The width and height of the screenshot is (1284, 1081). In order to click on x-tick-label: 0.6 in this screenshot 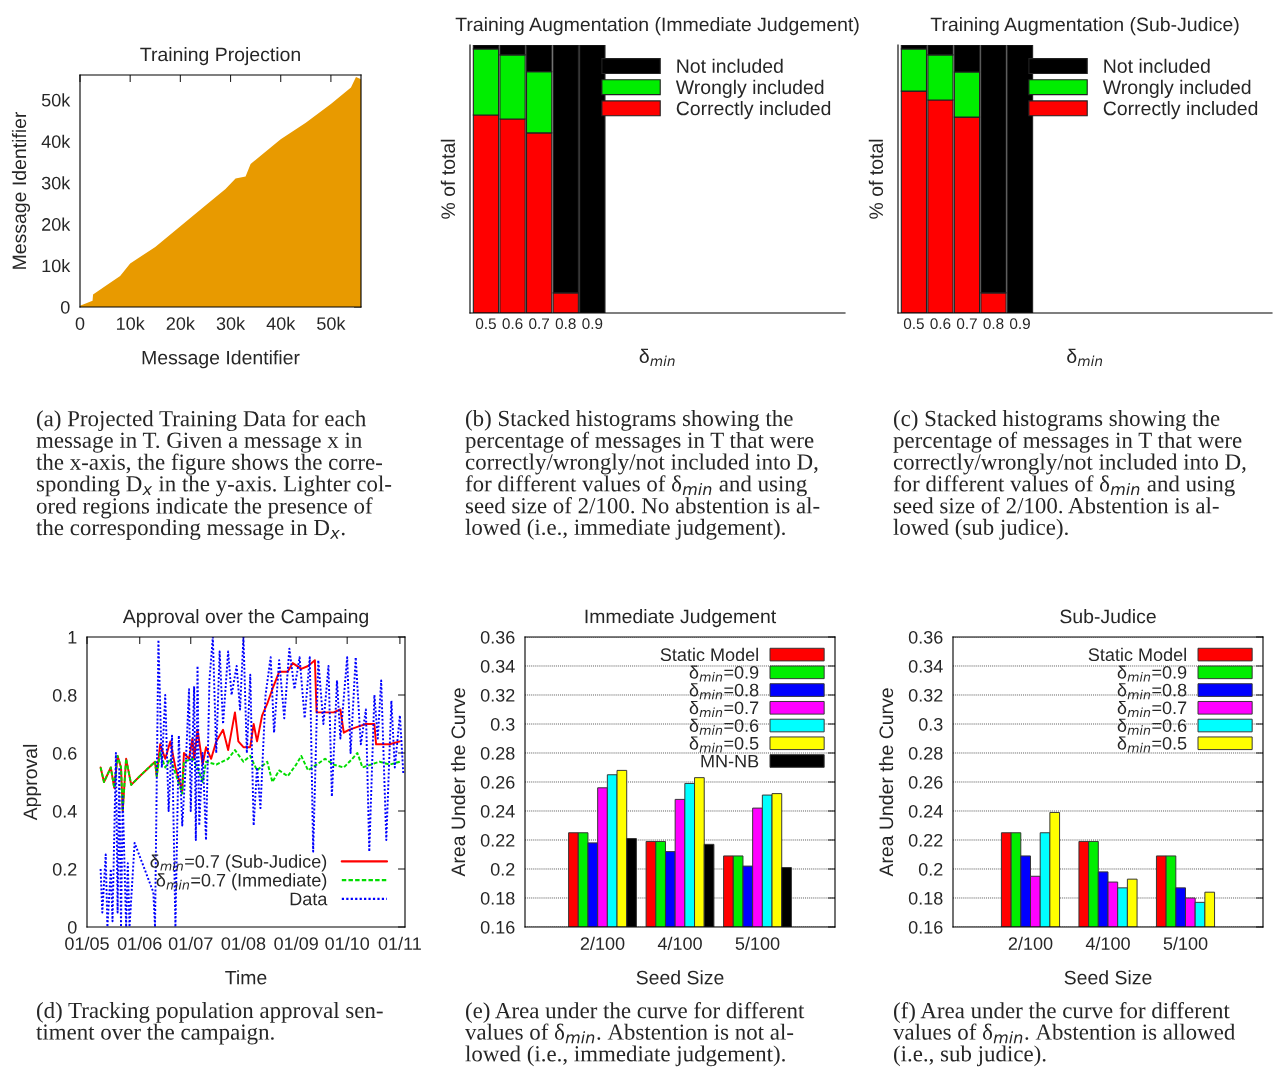, I will do `click(512, 324)`.